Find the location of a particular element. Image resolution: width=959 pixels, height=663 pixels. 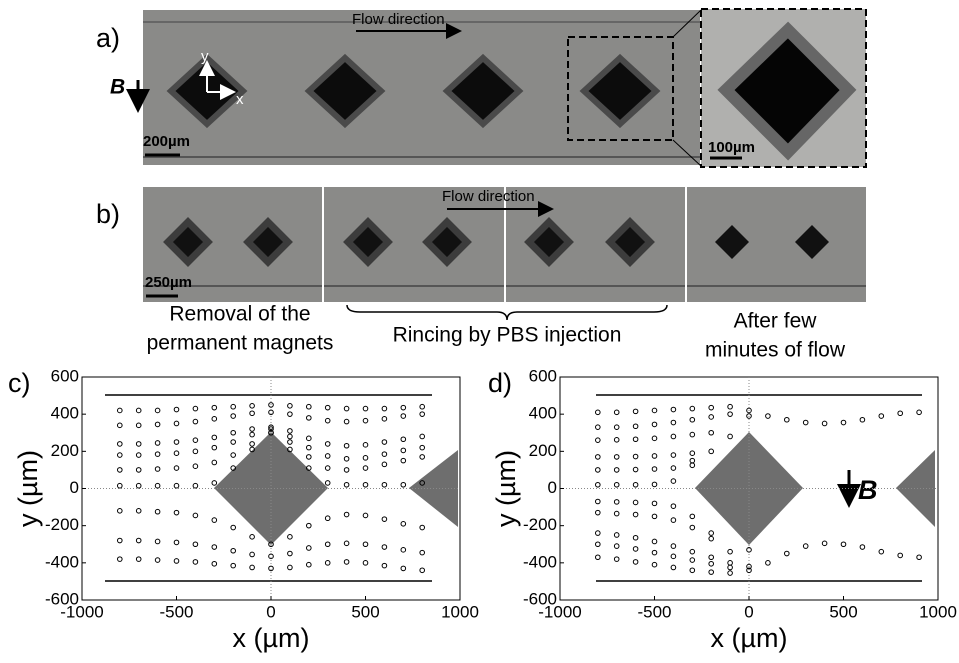

y-tick-label: 0 is located at coordinates (74, 487).